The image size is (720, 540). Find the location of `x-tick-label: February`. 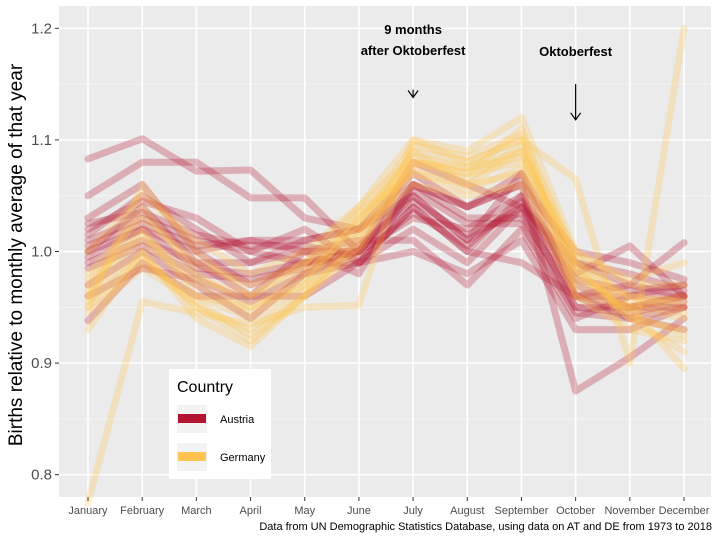

x-tick-label: February is located at coordinates (142, 511).